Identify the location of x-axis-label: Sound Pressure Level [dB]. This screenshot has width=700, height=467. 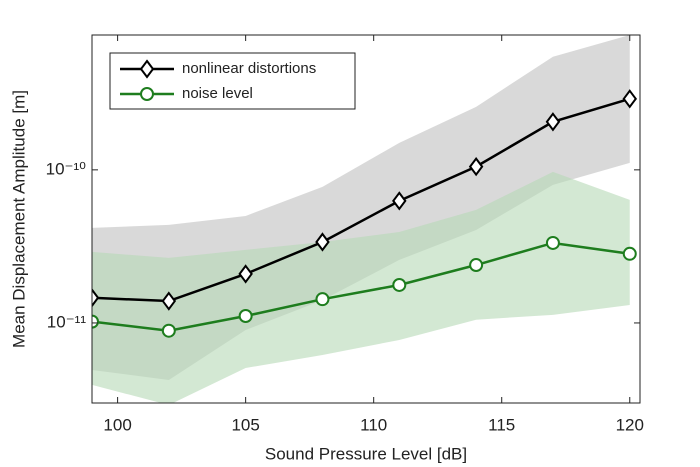
(366, 453).